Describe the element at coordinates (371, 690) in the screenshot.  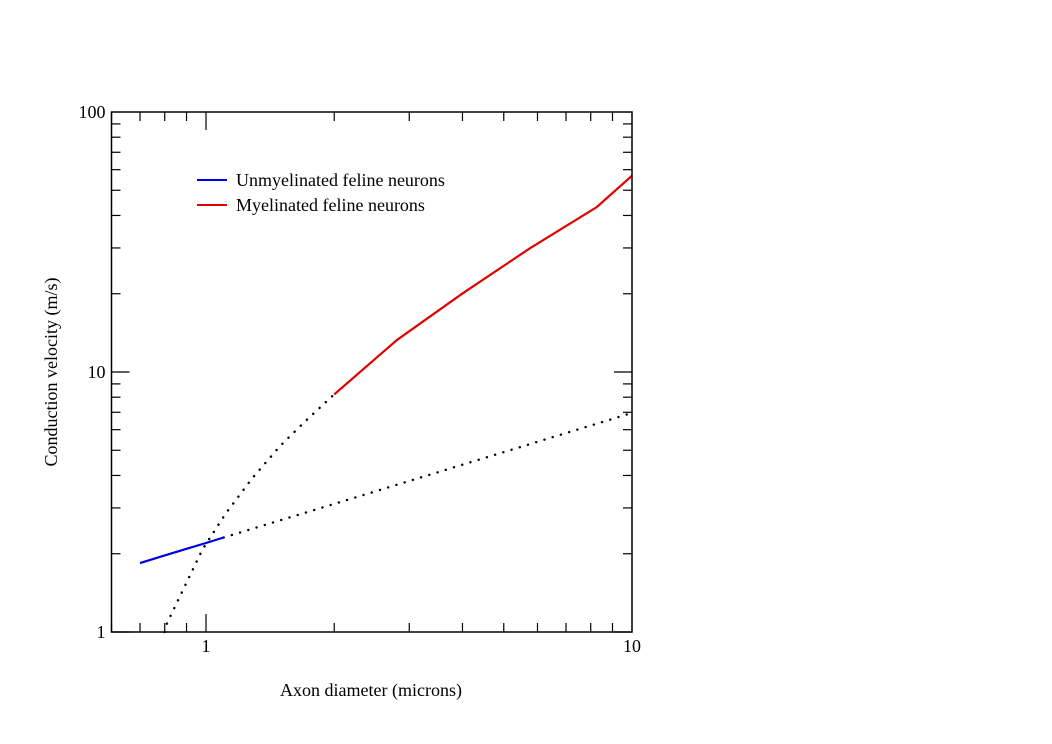
I see `x-axis-label: Axon diameter (microns)` at that location.